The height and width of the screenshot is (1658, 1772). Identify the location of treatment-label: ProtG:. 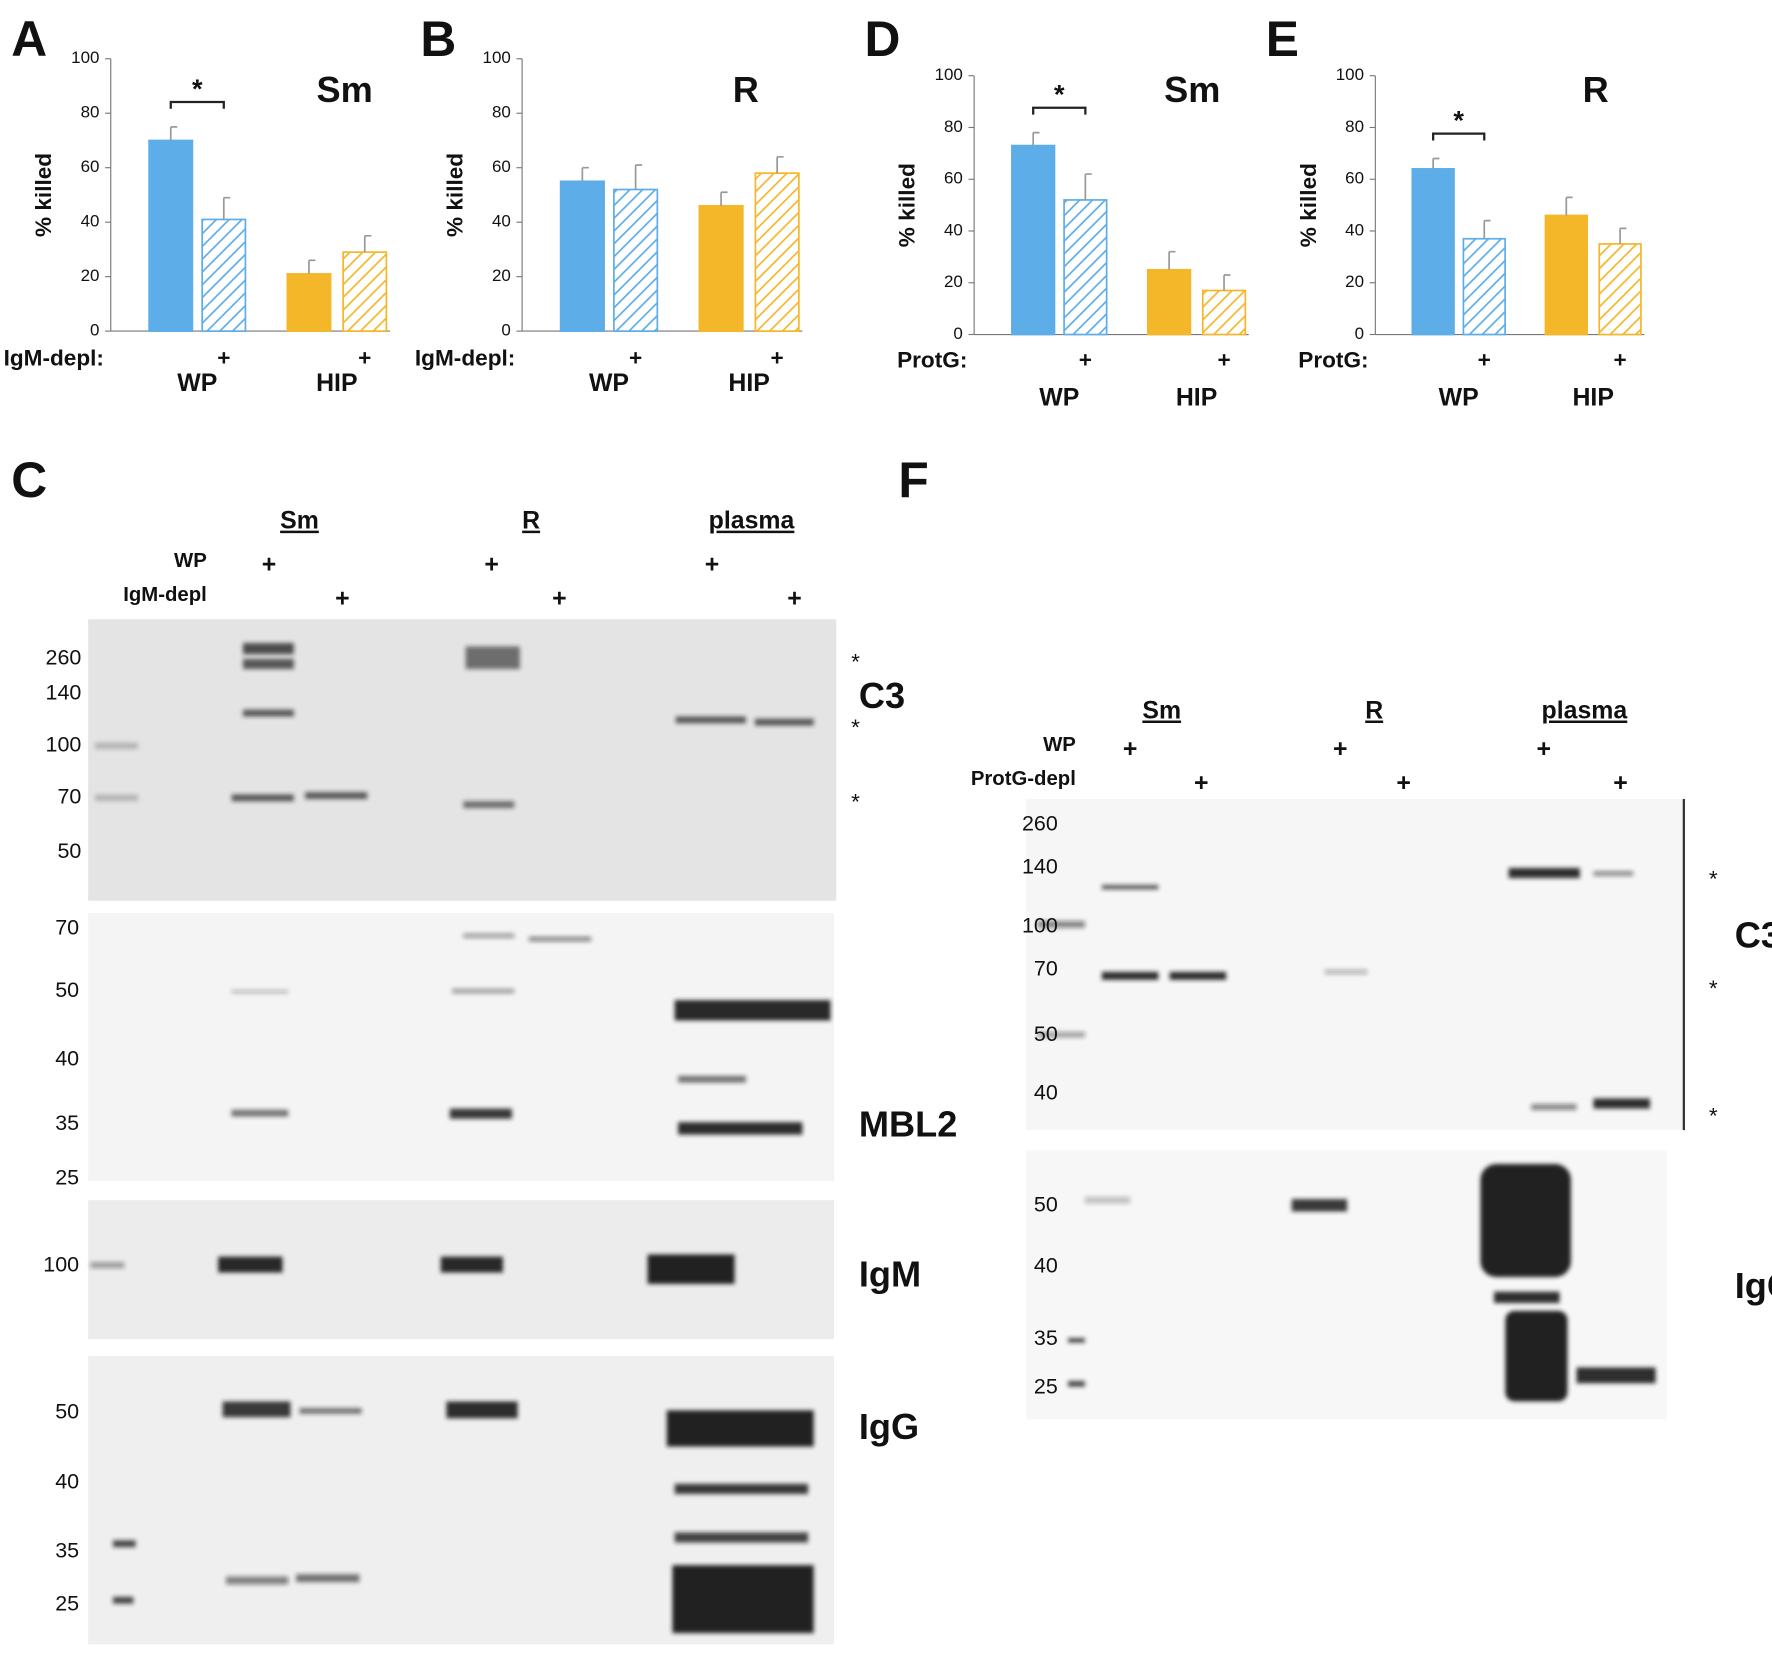
(1333, 360).